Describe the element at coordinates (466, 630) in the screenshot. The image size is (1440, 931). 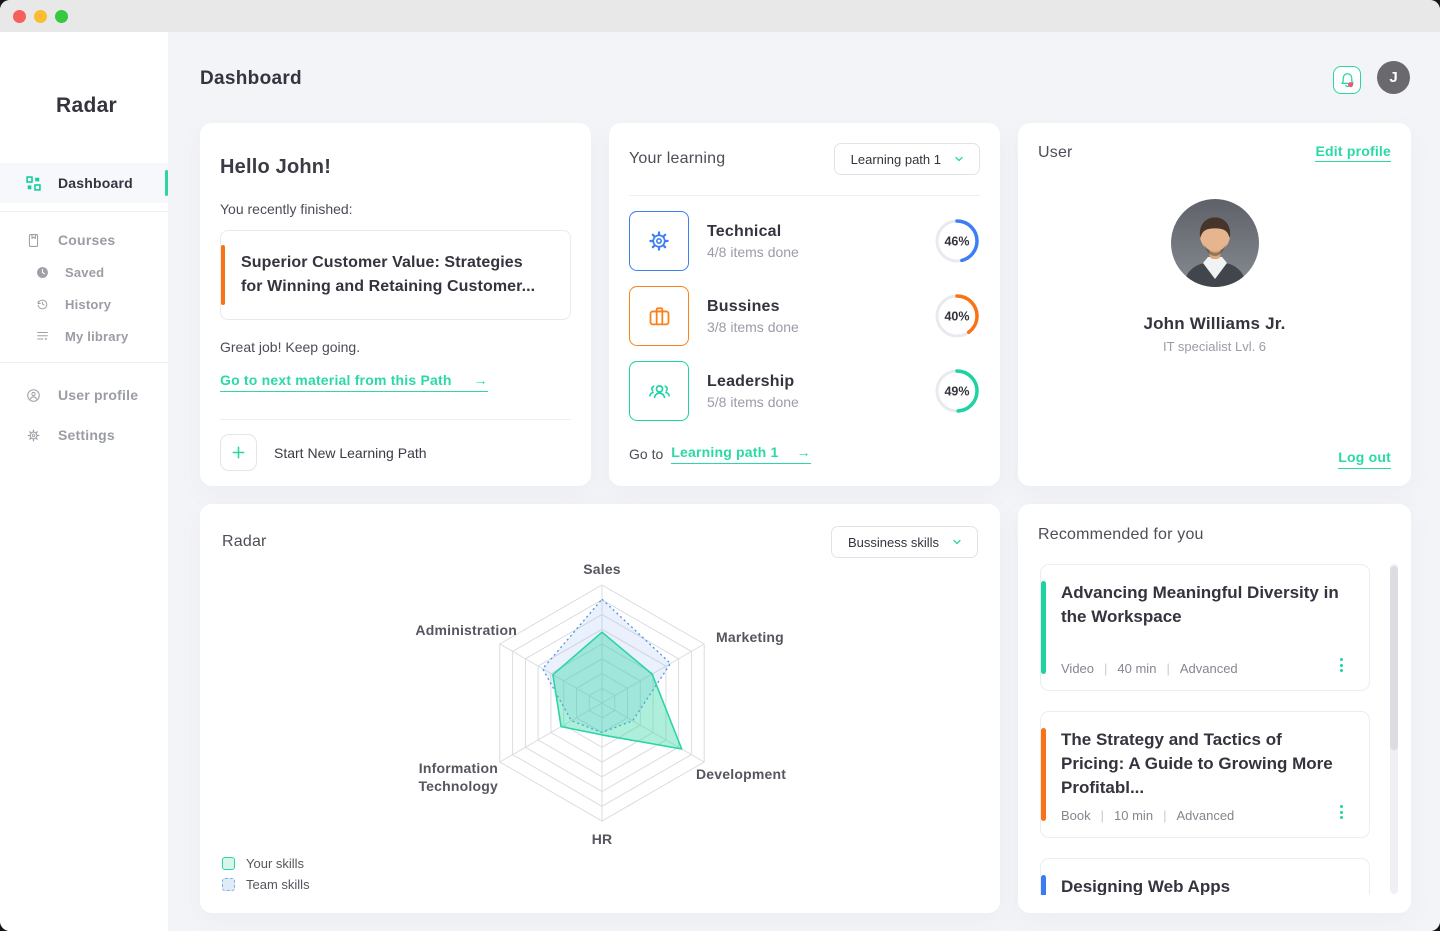
I see `radar-axis-administration: Administration` at that location.